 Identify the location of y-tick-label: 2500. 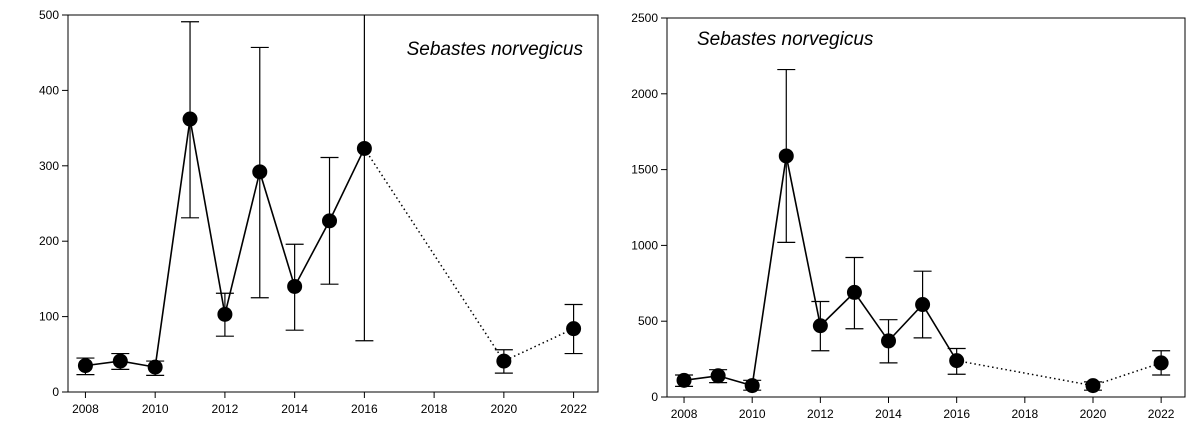
(644, 18).